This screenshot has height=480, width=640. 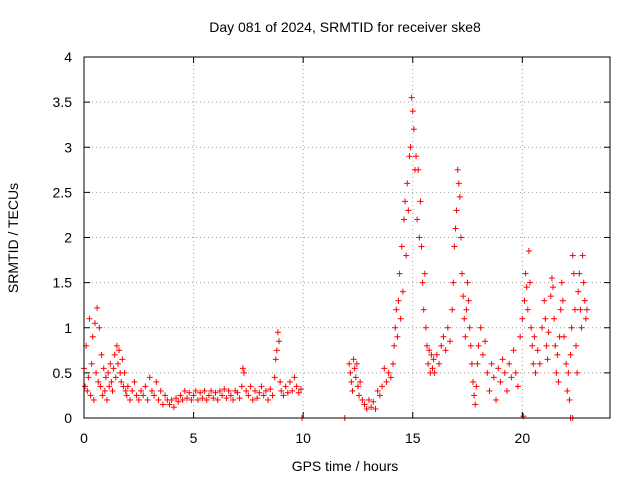 What do you see at coordinates (84, 438) in the screenshot?
I see `x-tick-label: 0` at bounding box center [84, 438].